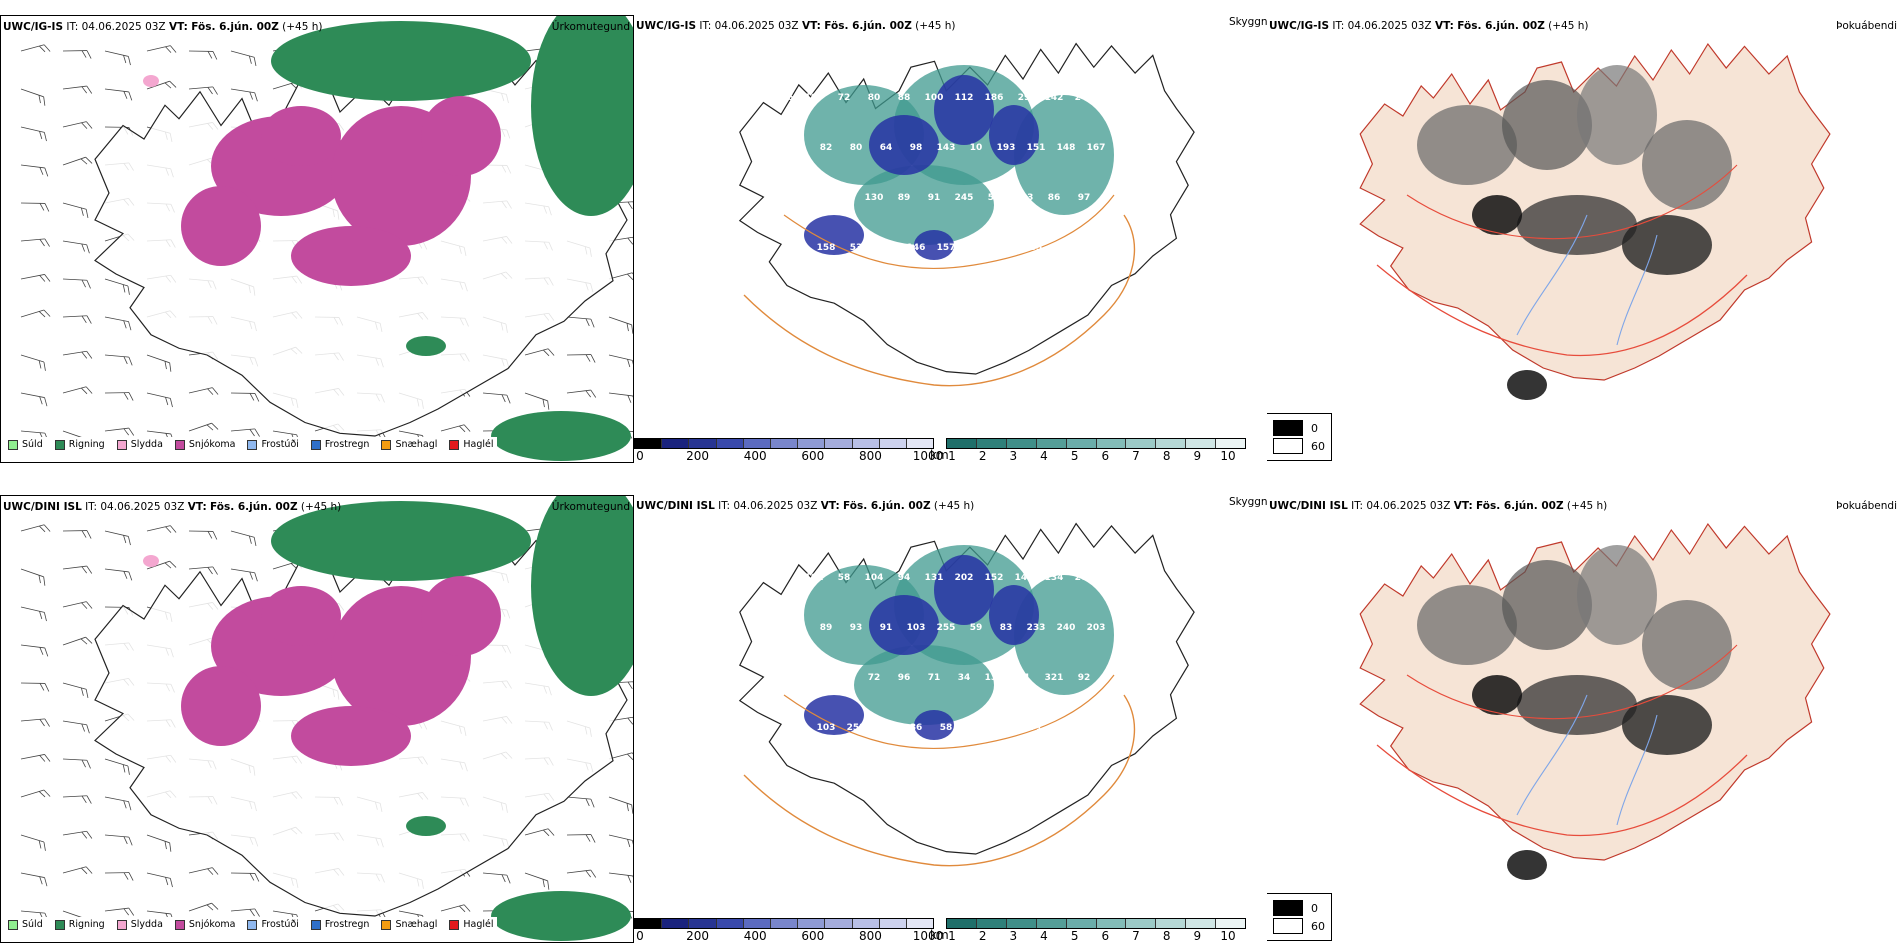  What do you see at coordinates (1562, 310) in the screenshot?
I see `road` at bounding box center [1562, 310].